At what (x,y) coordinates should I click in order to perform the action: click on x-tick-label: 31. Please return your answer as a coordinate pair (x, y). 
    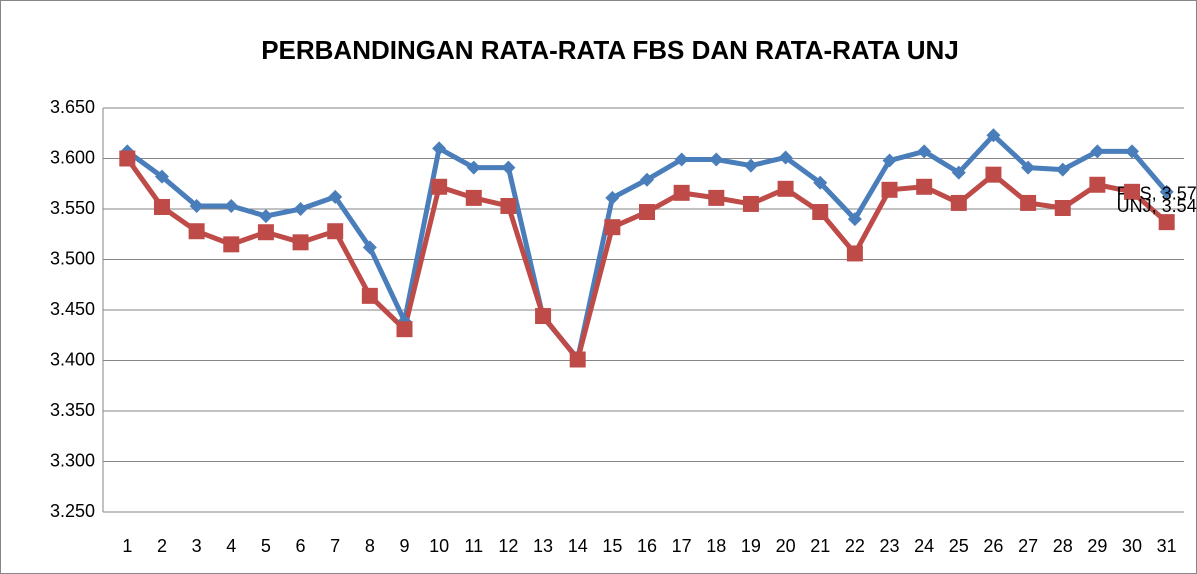
    Looking at the image, I should click on (1167, 546).